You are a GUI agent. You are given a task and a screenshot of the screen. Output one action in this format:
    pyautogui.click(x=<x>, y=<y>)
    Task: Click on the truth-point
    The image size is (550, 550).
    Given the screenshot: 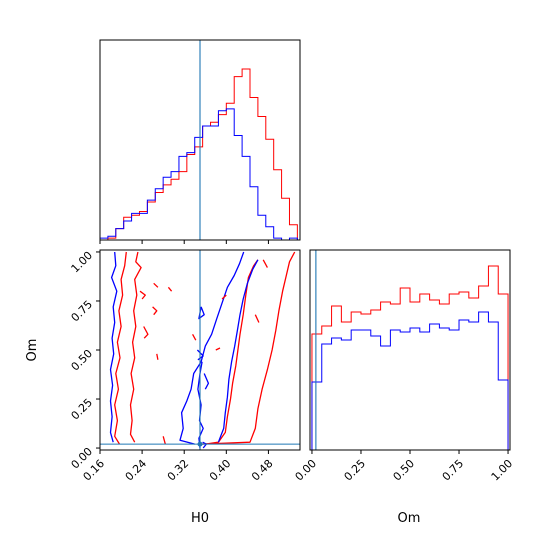 What is the action you would take?
    pyautogui.click(x=200, y=444)
    